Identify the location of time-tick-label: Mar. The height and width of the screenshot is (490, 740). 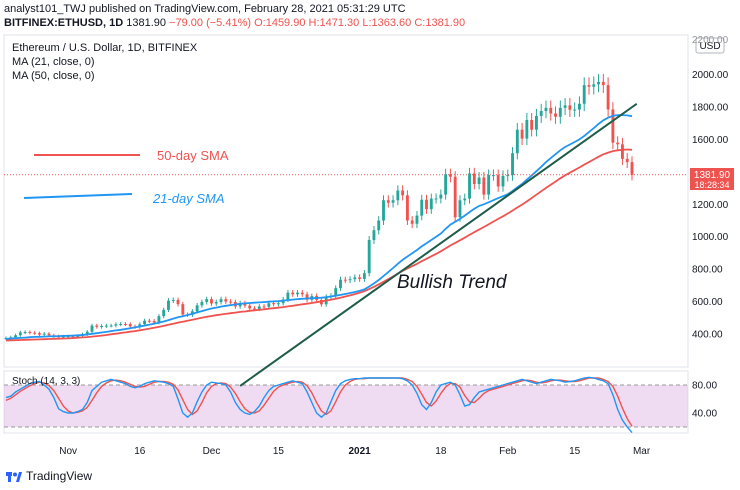
(642, 451).